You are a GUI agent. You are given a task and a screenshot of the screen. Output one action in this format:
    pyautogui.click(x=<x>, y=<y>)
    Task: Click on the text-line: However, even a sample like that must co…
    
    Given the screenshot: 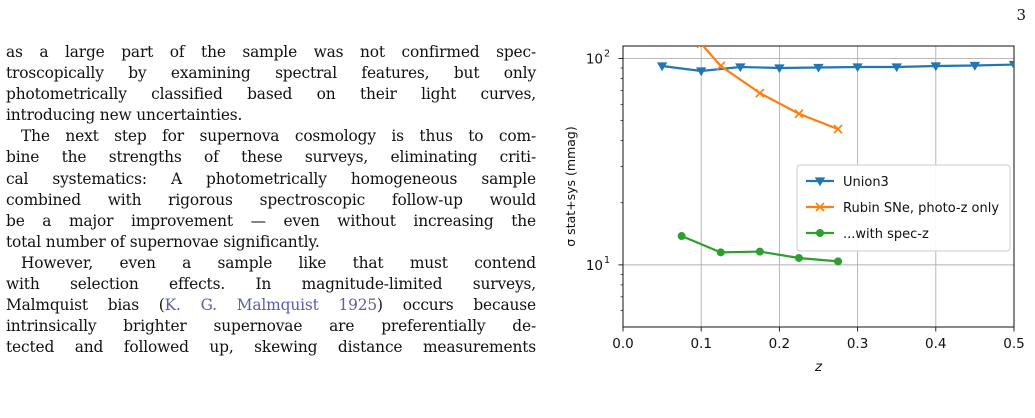 What is the action you would take?
    pyautogui.click(x=278, y=262)
    